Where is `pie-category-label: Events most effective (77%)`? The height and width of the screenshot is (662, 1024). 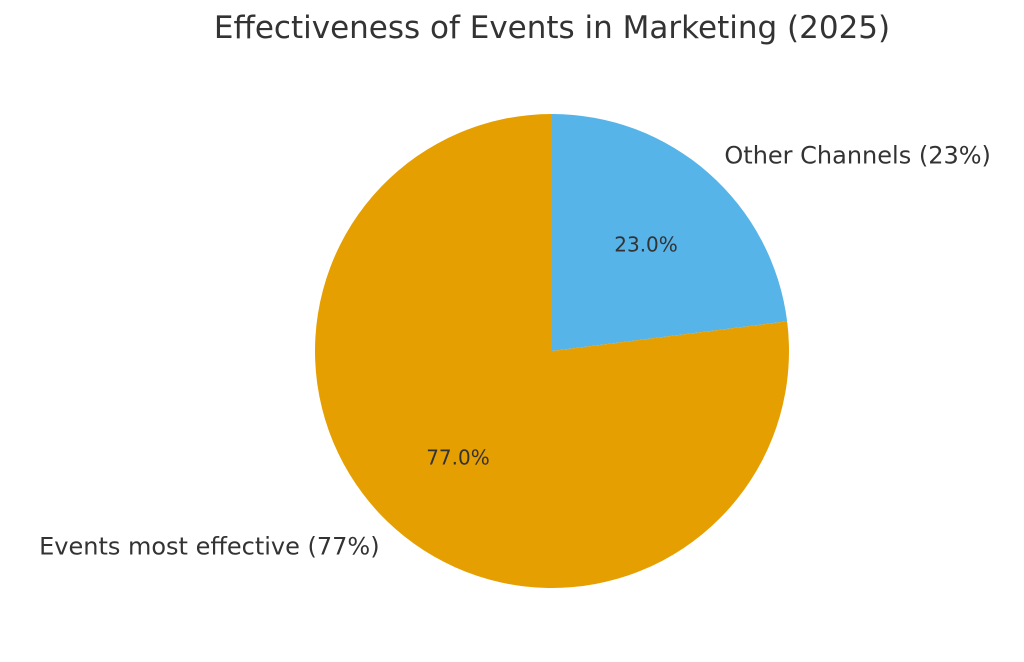 pie-category-label: Events most effective (77%) is located at coordinates (209, 547).